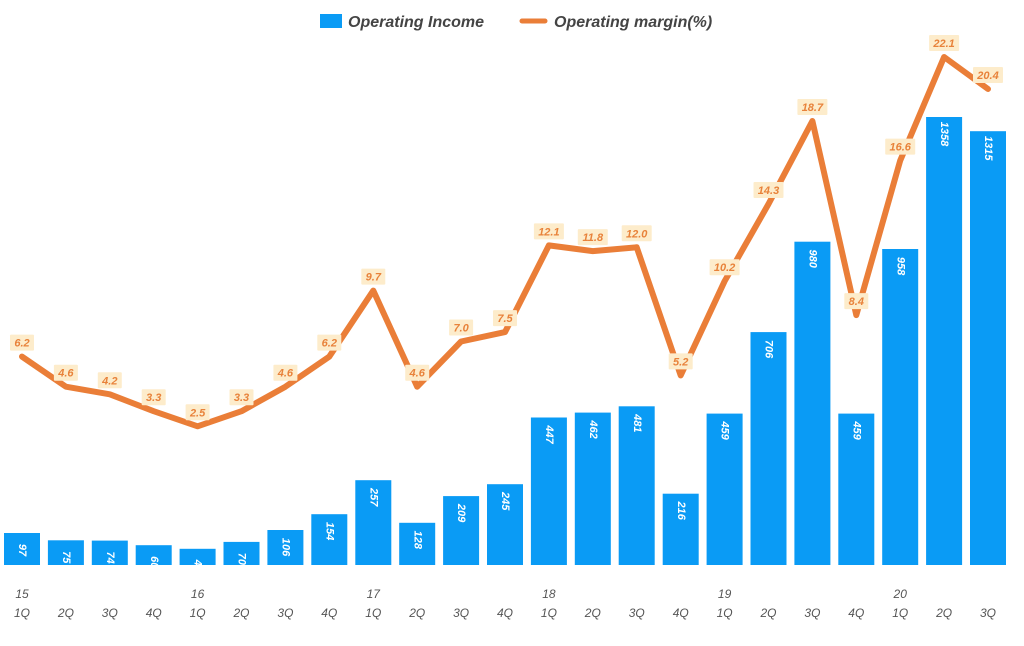 The width and height of the screenshot is (1024, 646). I want to click on x-tick-year: 17, so click(374, 594).